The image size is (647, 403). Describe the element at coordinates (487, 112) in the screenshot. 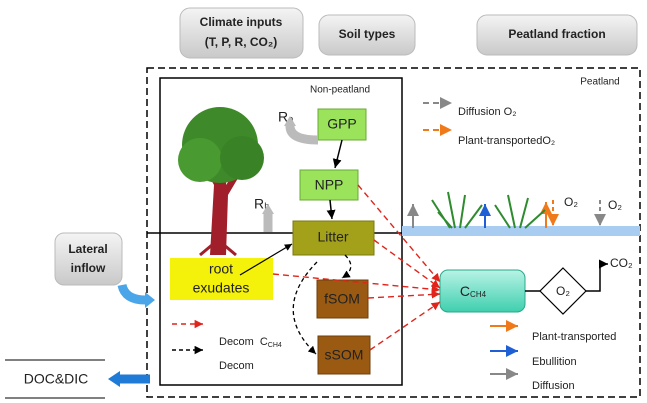

I see `legend-label: Diffusion O₂` at that location.